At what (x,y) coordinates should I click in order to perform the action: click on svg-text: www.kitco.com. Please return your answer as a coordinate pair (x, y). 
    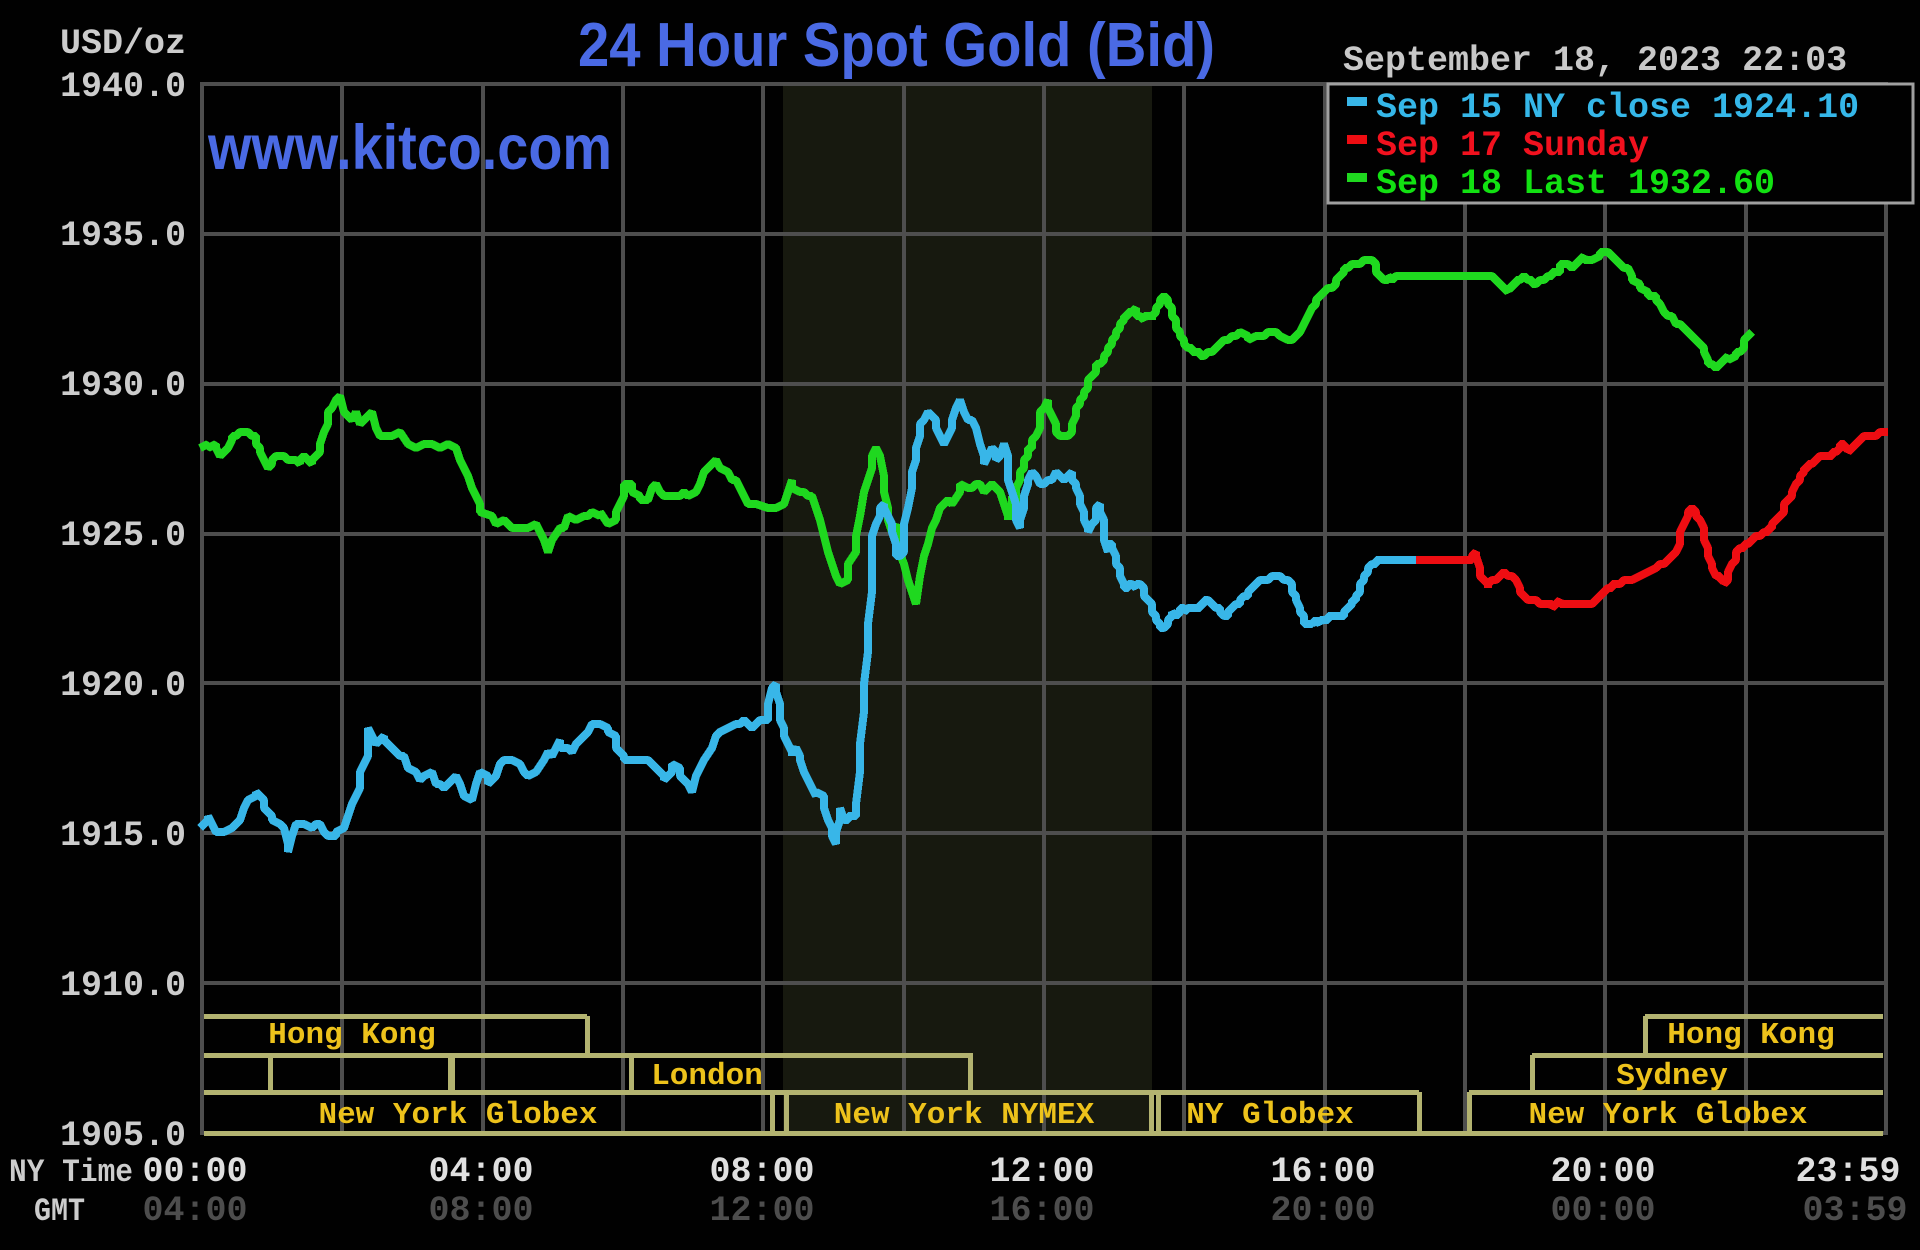
    Looking at the image, I should click on (409, 148).